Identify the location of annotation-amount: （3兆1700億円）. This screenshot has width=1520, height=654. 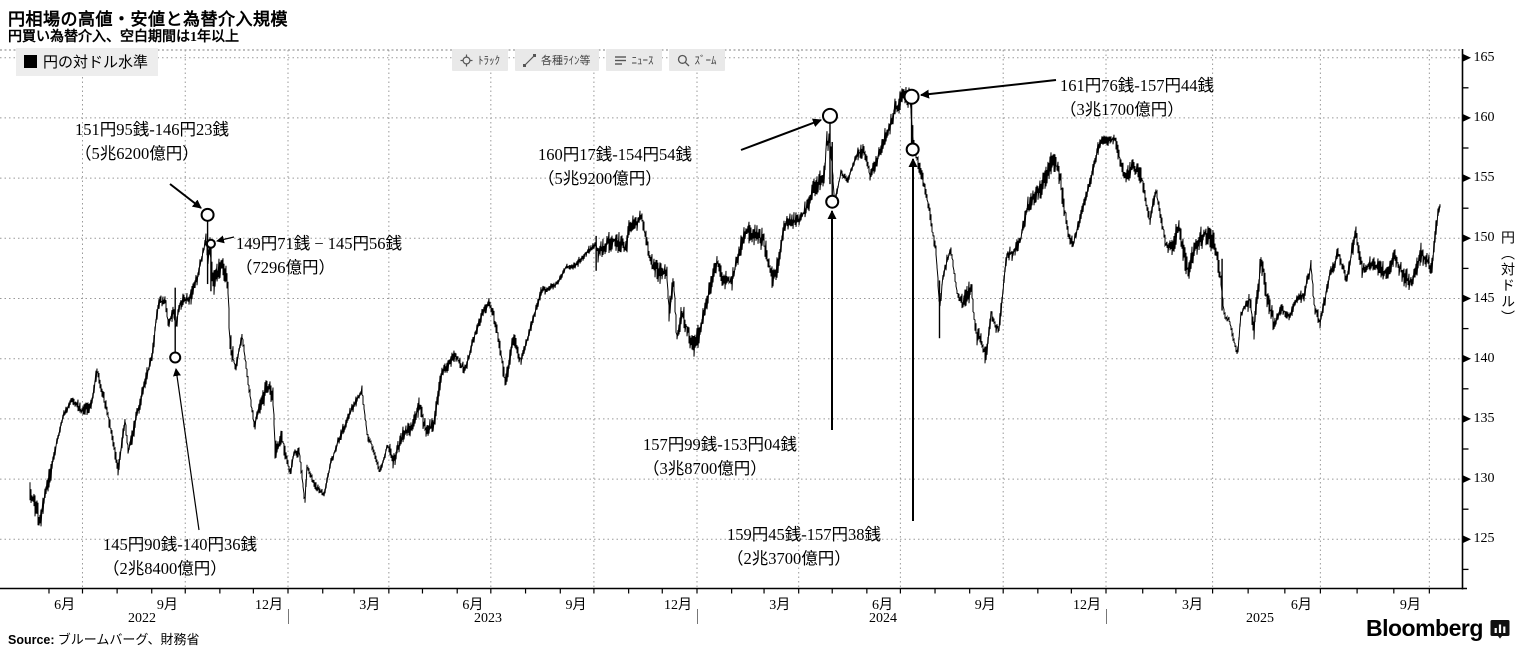
(1122, 109).